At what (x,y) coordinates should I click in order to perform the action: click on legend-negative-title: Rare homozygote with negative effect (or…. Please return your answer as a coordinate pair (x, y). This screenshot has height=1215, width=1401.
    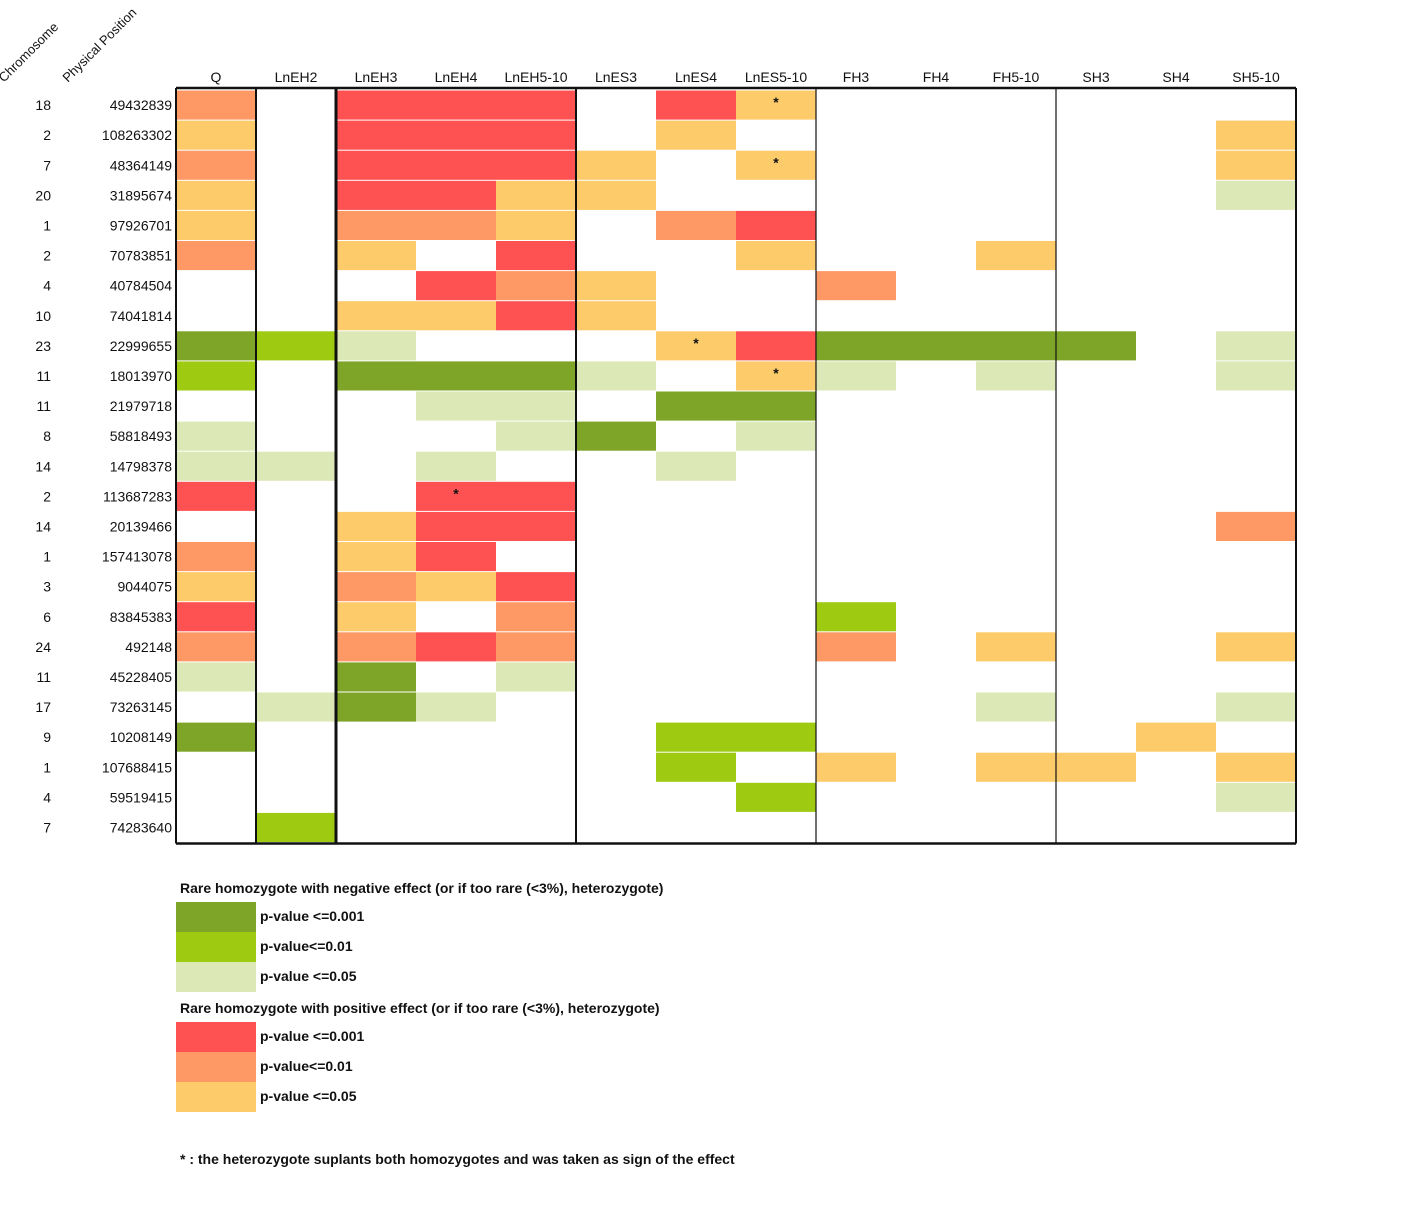
    Looking at the image, I should click on (422, 888).